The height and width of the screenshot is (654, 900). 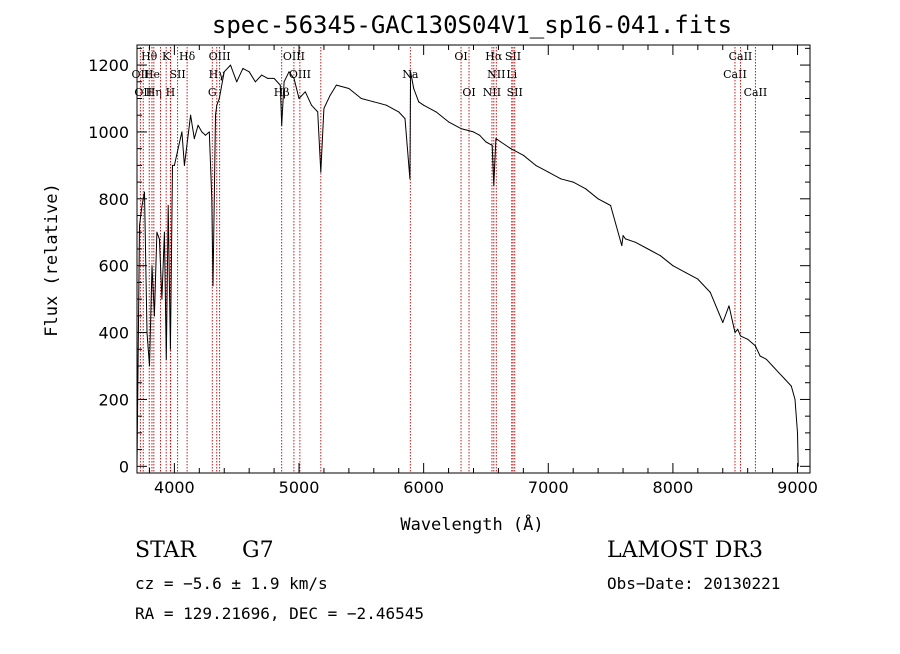 What do you see at coordinates (143, 92) in the screenshot?
I see `line-label-1: OII` at bounding box center [143, 92].